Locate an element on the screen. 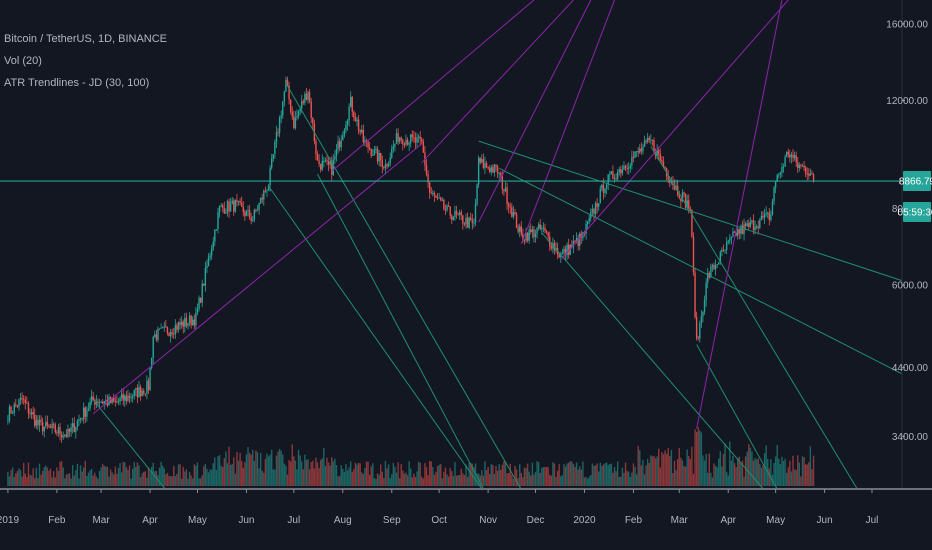  time-tick-label: Jun is located at coordinates (825, 520).